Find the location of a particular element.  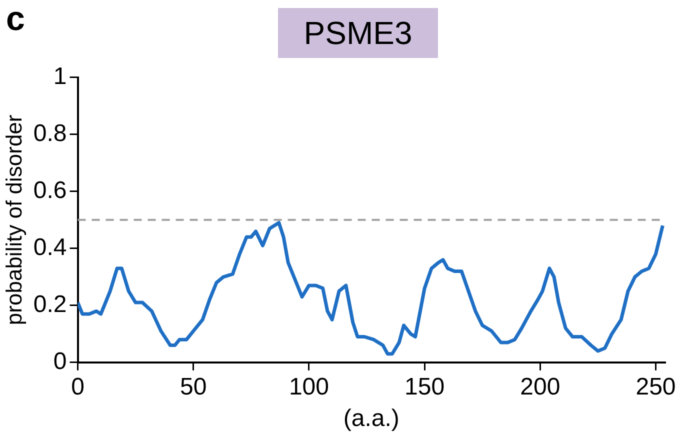

y-tick-label: 0 is located at coordinates (60, 362).